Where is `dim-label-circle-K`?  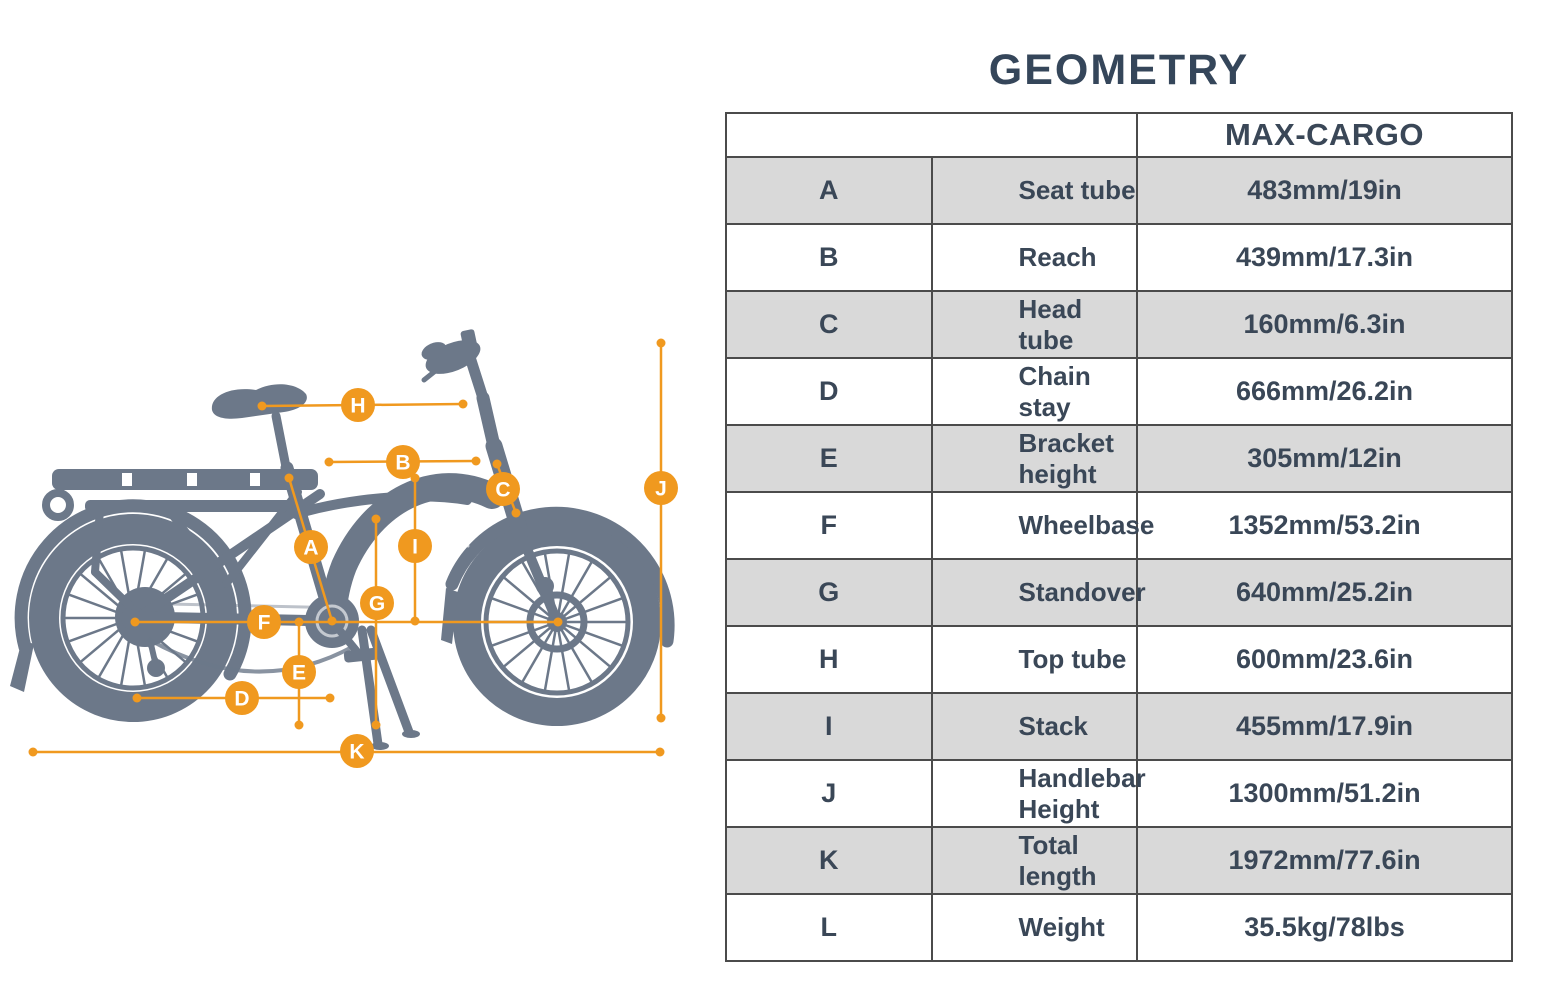
dim-label-circle-K is located at coordinates (357, 751).